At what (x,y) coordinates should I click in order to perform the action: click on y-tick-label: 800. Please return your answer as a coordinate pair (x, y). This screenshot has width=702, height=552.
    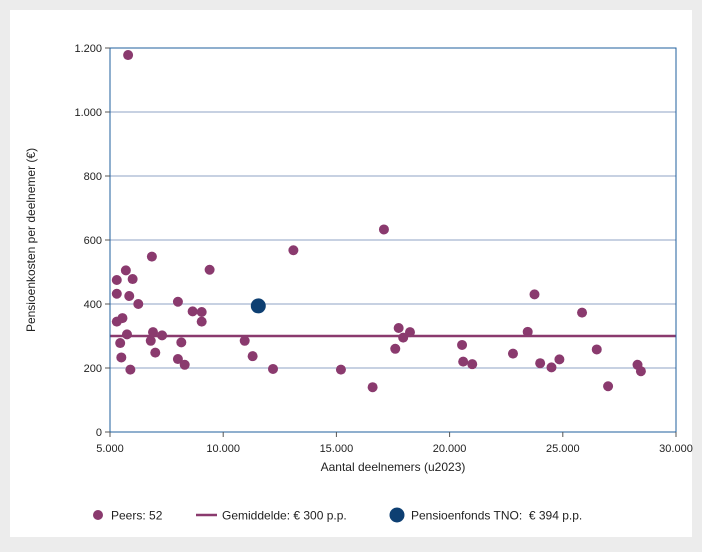
    Looking at the image, I should click on (93, 177).